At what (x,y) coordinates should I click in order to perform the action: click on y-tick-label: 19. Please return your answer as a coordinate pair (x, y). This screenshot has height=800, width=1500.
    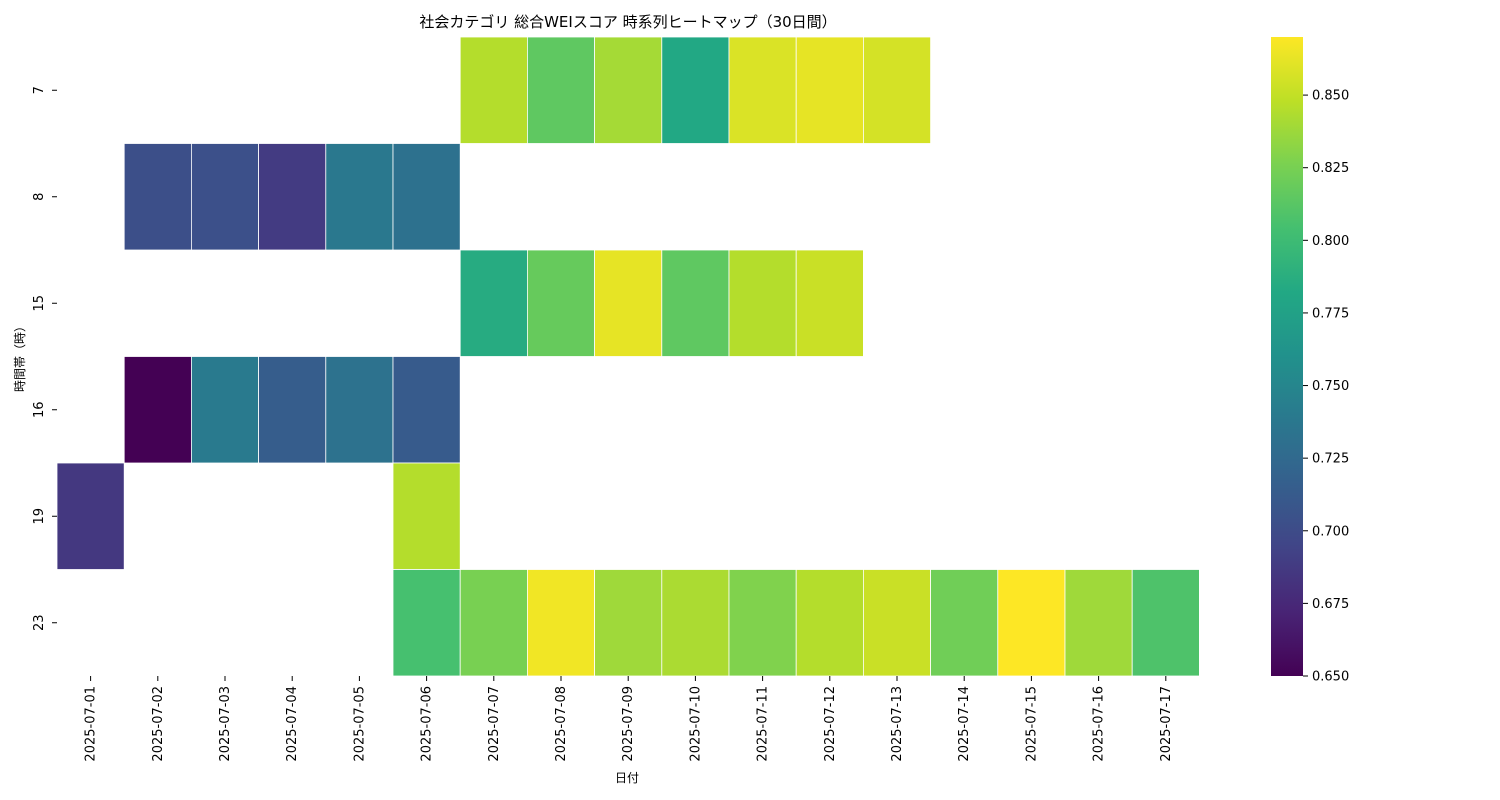
    Looking at the image, I should click on (39, 516).